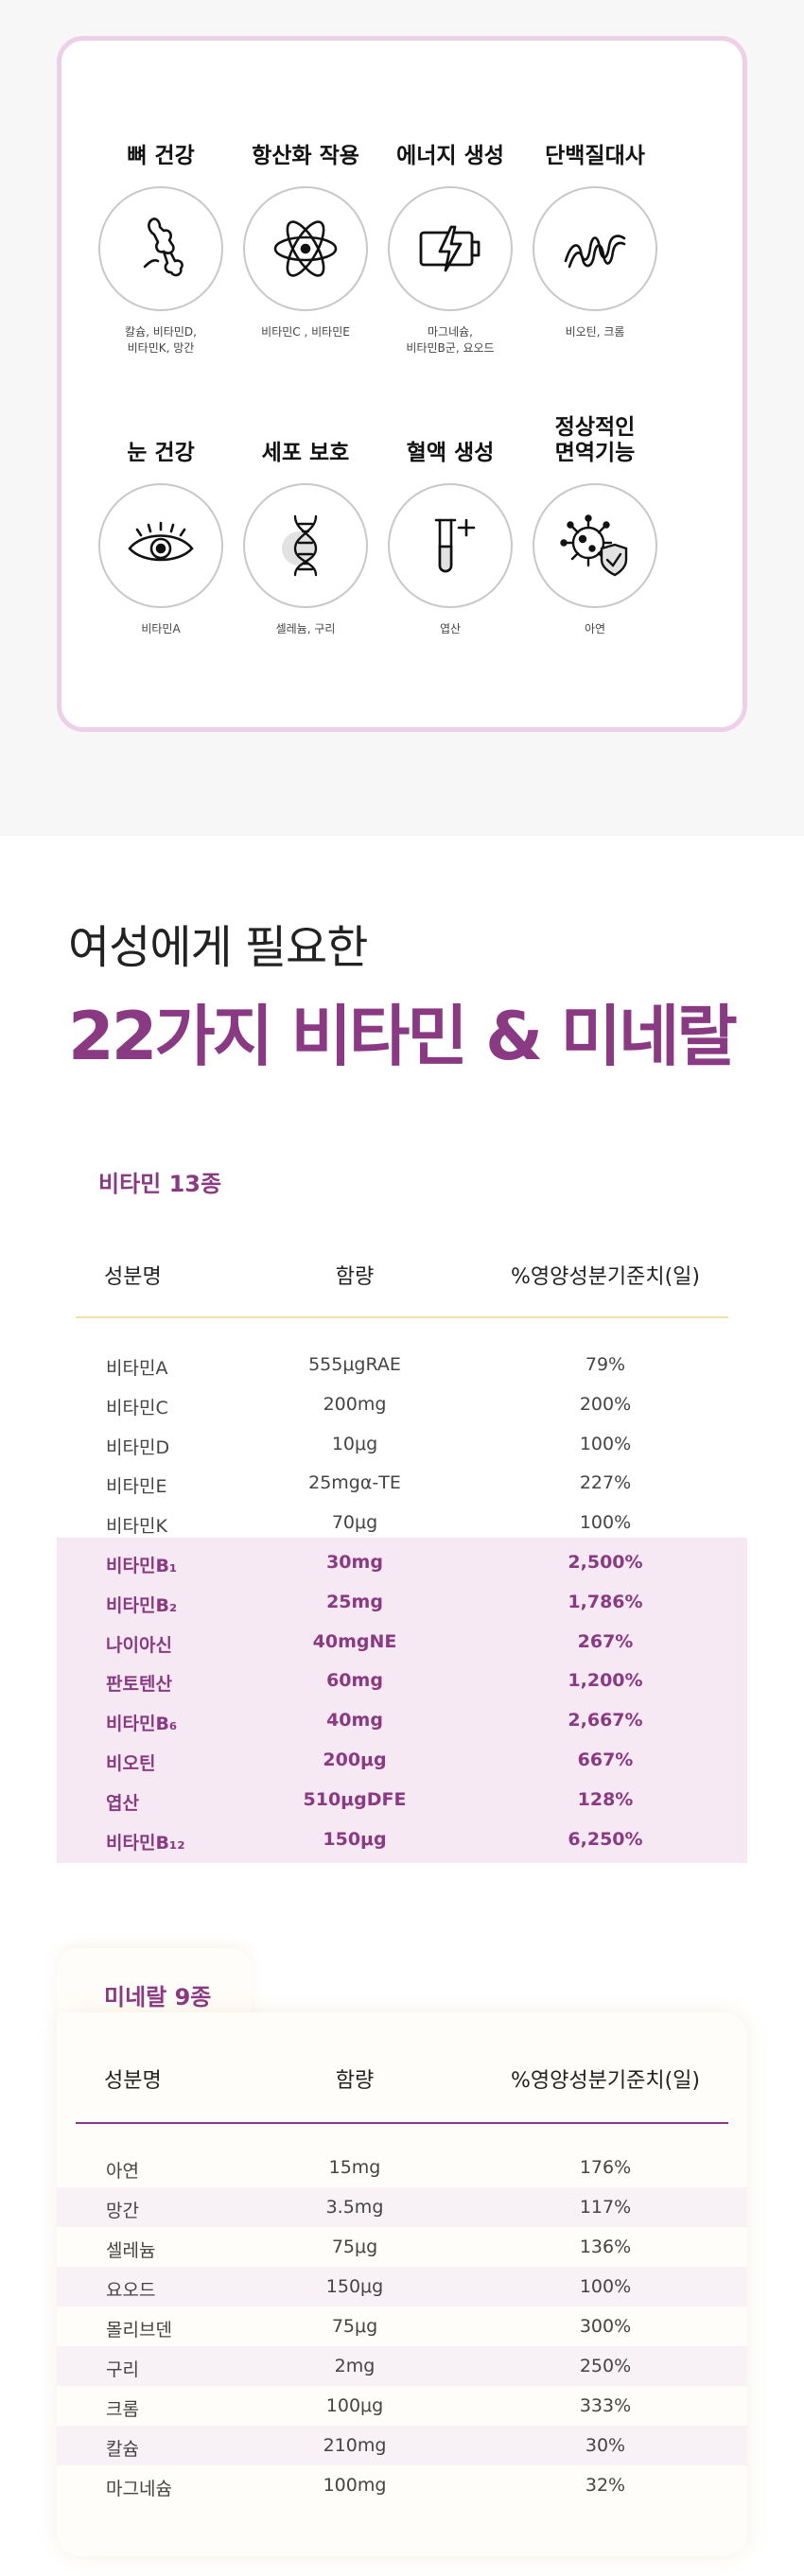  I want to click on benefit-desc: 비타민C , 비타민E, so click(305, 332).